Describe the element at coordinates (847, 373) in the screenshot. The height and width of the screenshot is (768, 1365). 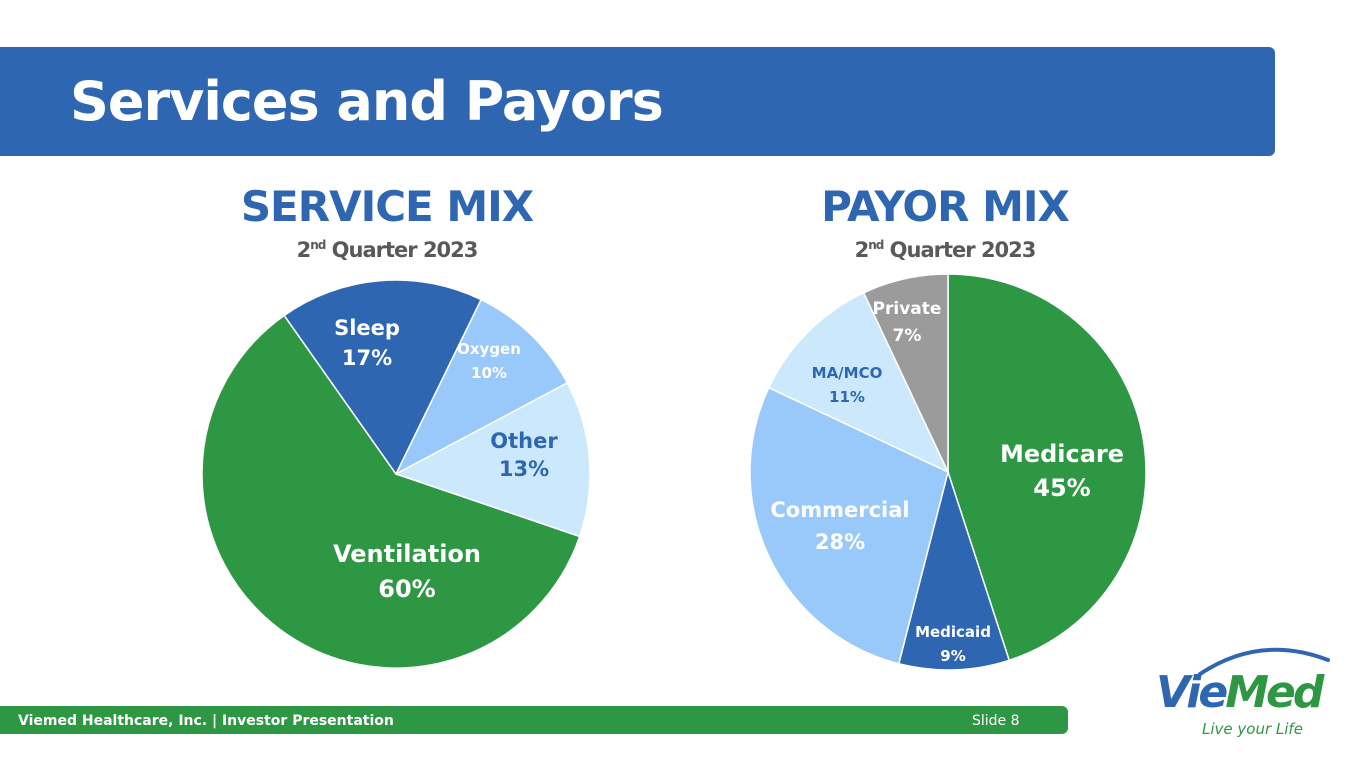
I see `payor-label-ma-mco: MA/MCO` at that location.